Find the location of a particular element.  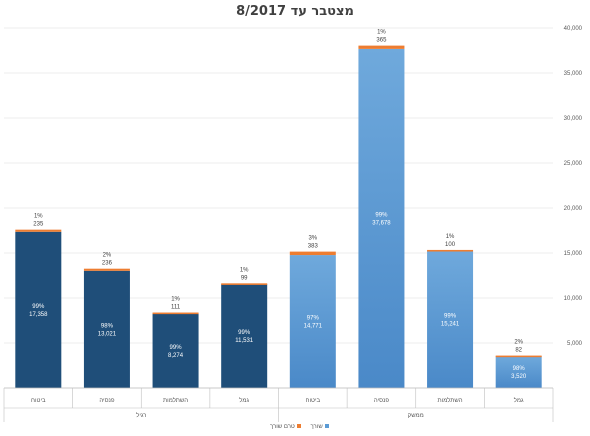

label-value-not-assigned: 99 is located at coordinates (244, 278).